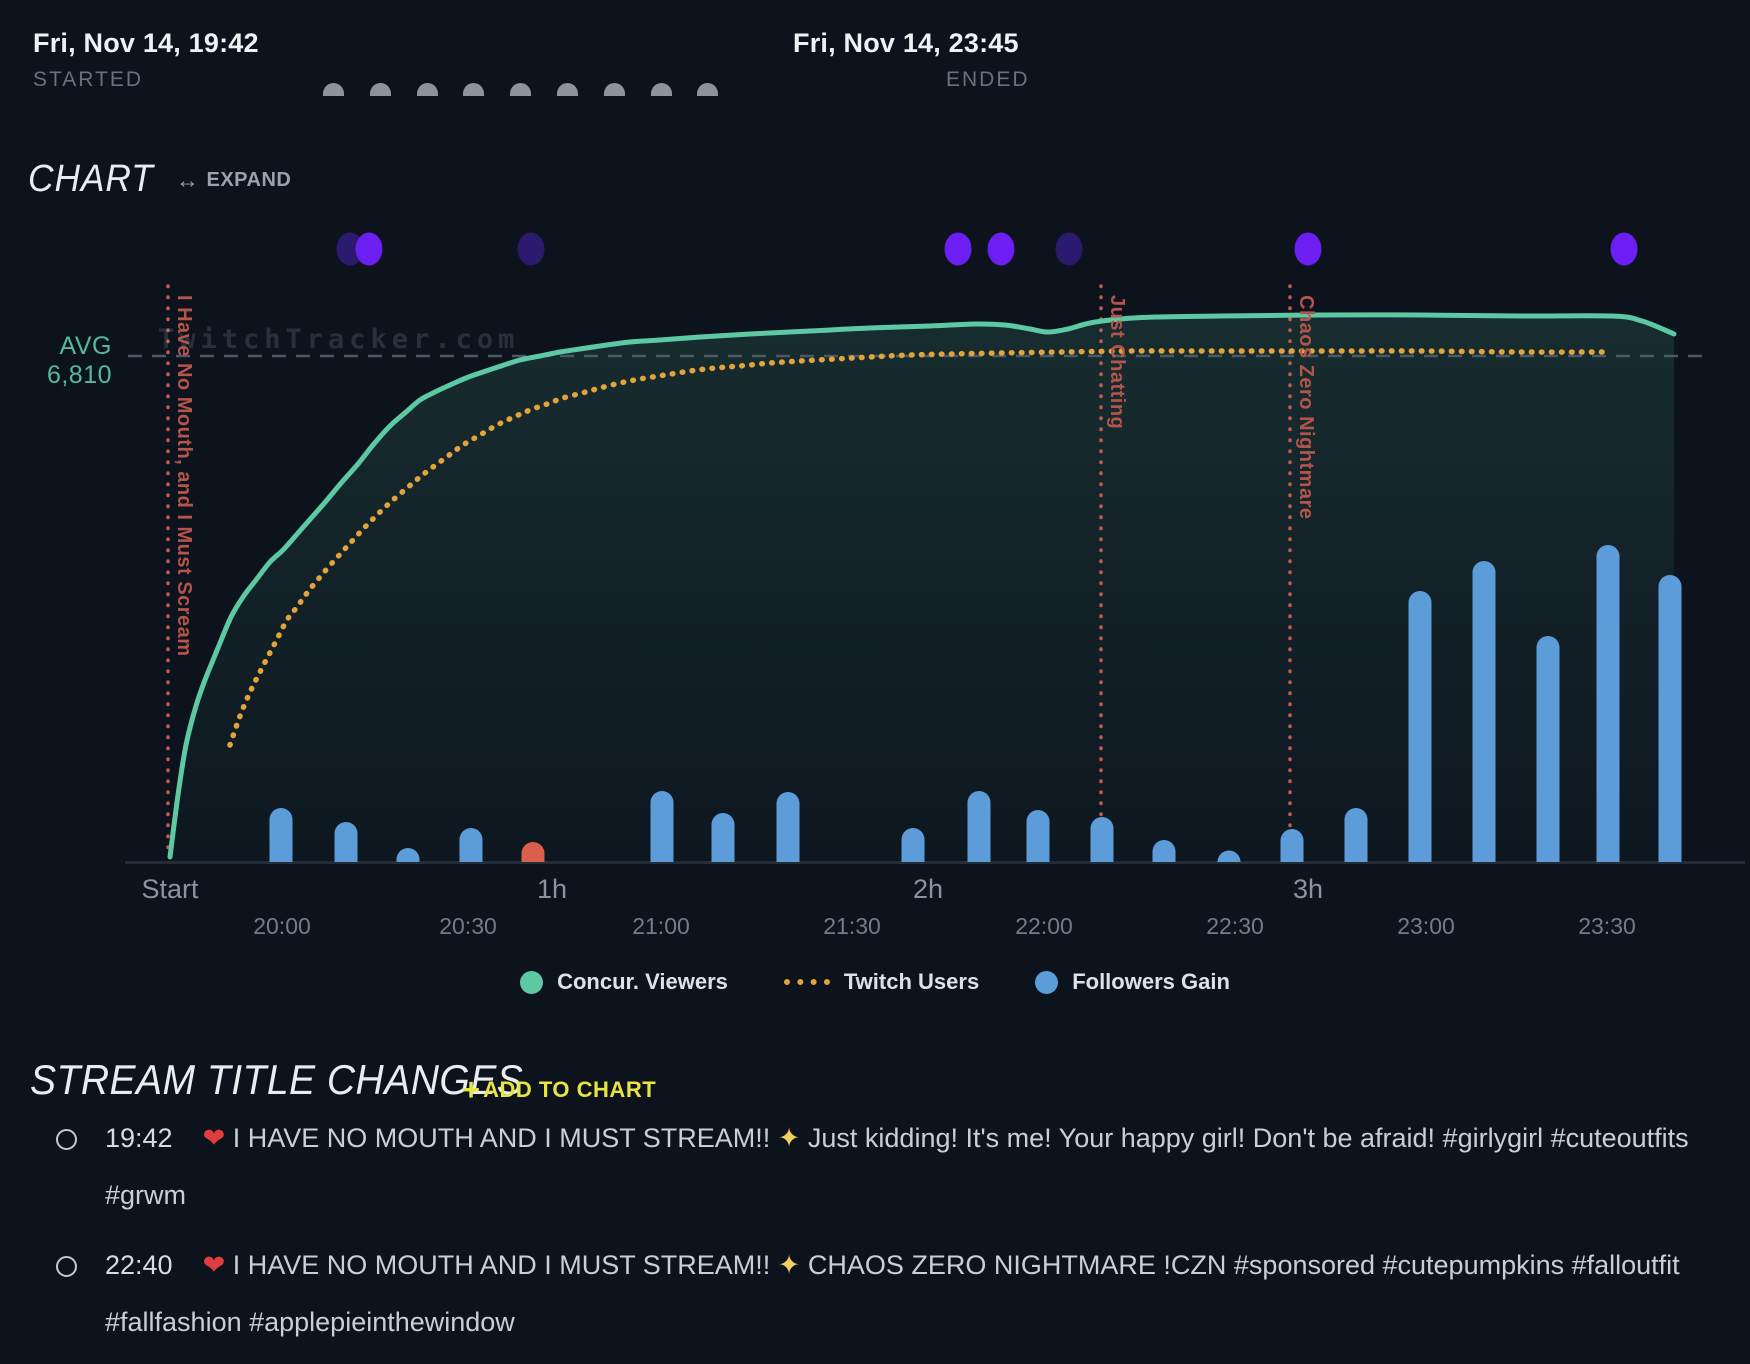 This screenshot has width=1750, height=1364. What do you see at coordinates (184, 476) in the screenshot?
I see `title-change-marker-label: I Have No Mouth, and I Must Scream` at bounding box center [184, 476].